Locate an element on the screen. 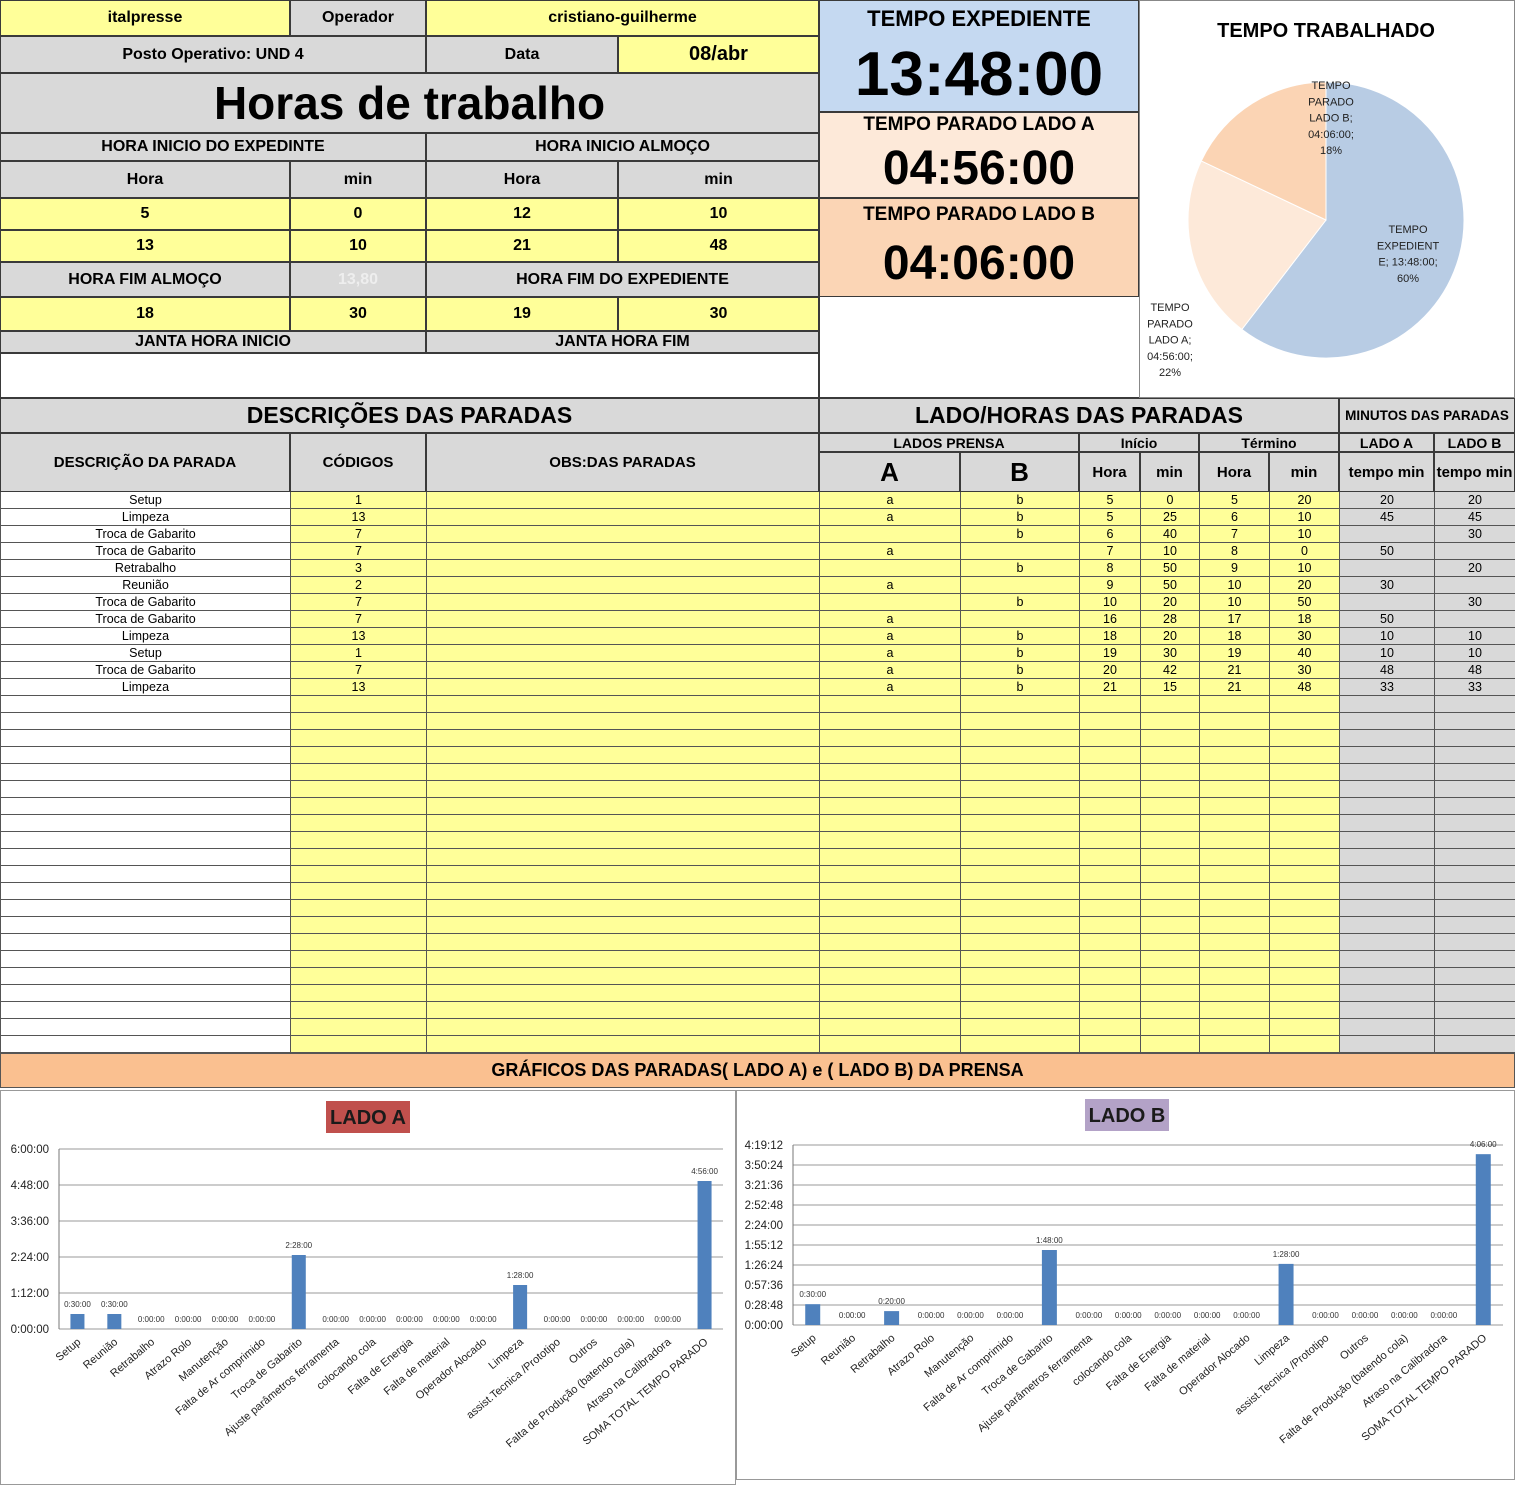 Image resolution: width=1515 pixels, height=1497 pixels. row-termino-hora: 5 is located at coordinates (1235, 500).